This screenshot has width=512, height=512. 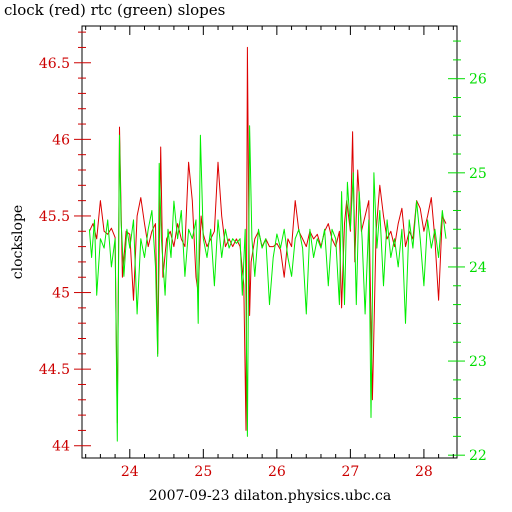 I want to click on x-tick-label: 24, so click(x=130, y=472).